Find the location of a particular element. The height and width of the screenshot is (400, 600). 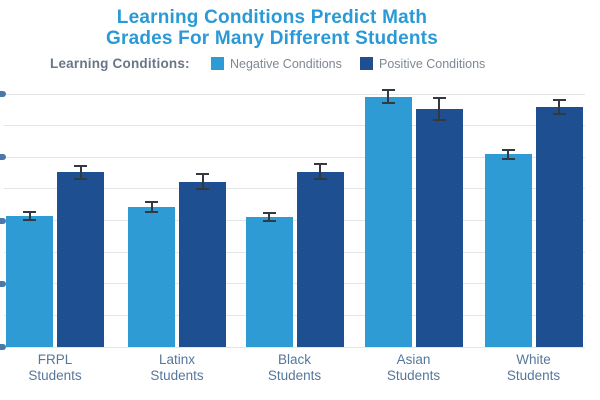

bar-latinx-negative is located at coordinates (151, 276).